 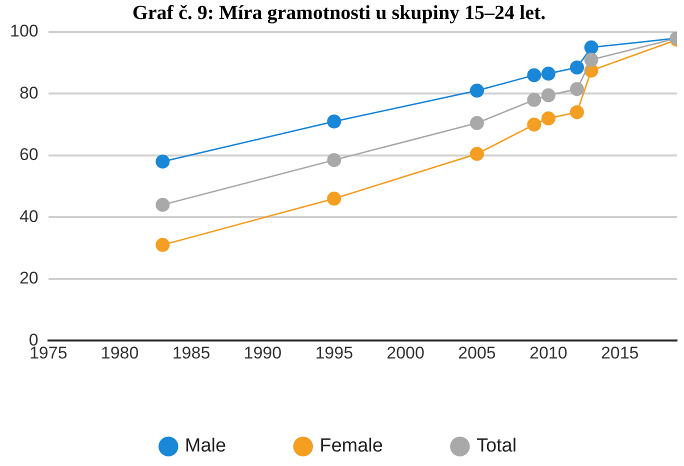 I want to click on y-tick-label: 40, so click(x=28, y=216).